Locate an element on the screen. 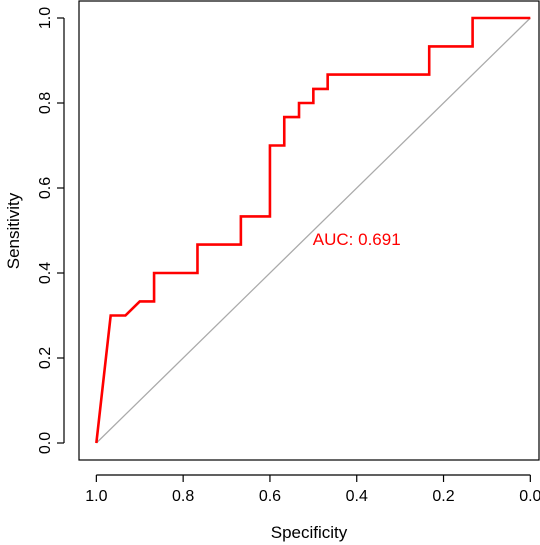 The image size is (540, 545). x-tick-label: 1.0 is located at coordinates (96, 496).